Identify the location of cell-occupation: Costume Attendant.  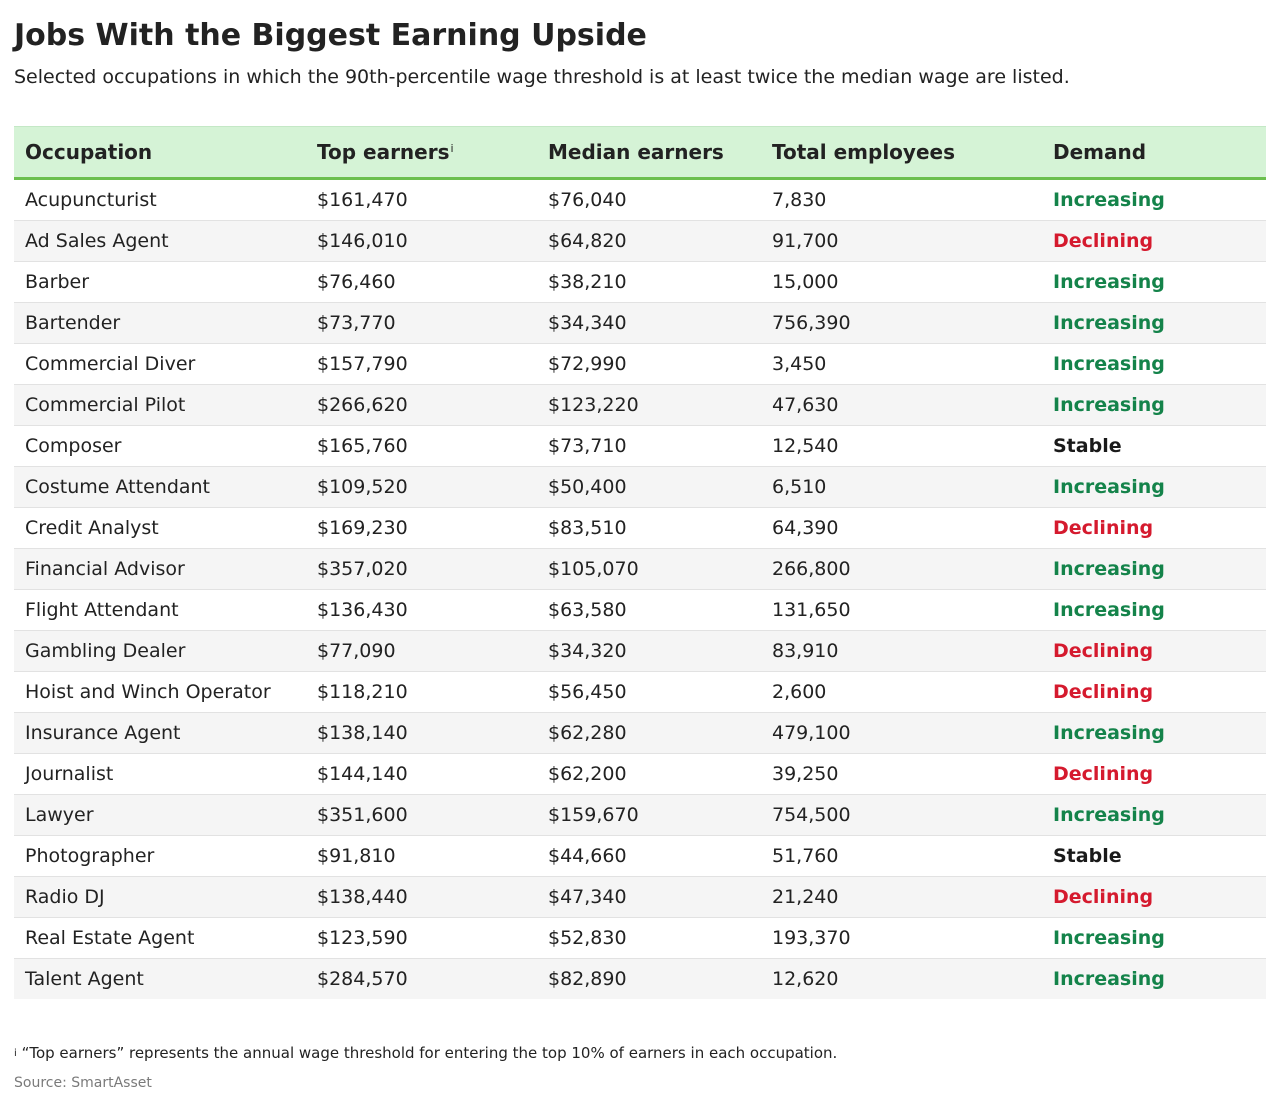
(160, 487).